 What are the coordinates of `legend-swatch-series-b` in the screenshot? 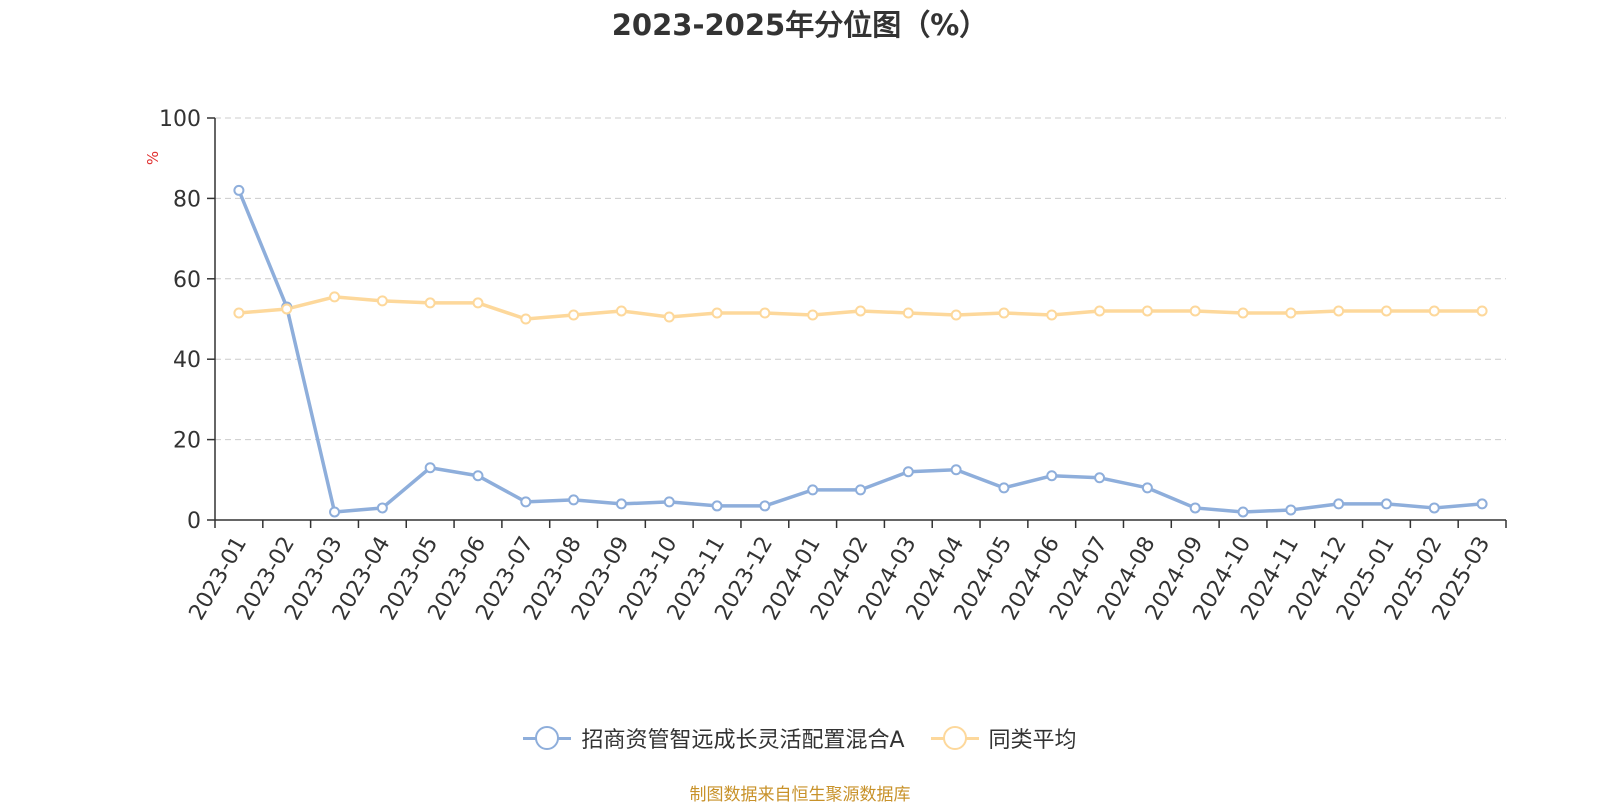 It's located at (954, 738).